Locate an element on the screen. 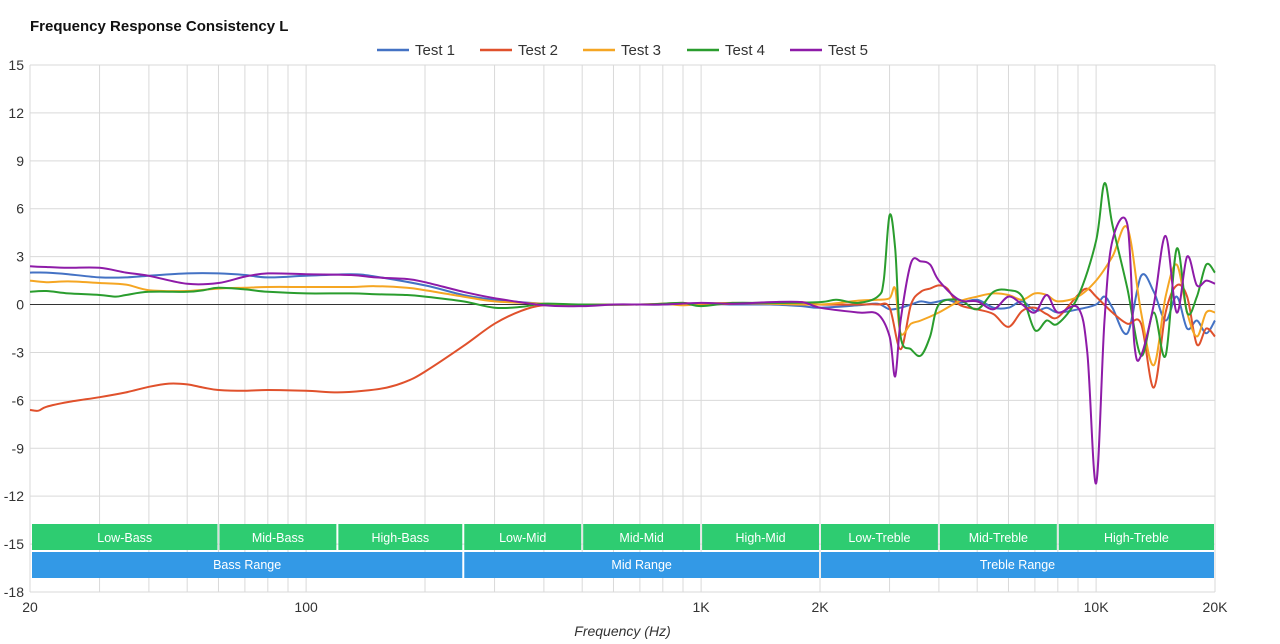  band-label: Mid-Mid is located at coordinates (641, 538).